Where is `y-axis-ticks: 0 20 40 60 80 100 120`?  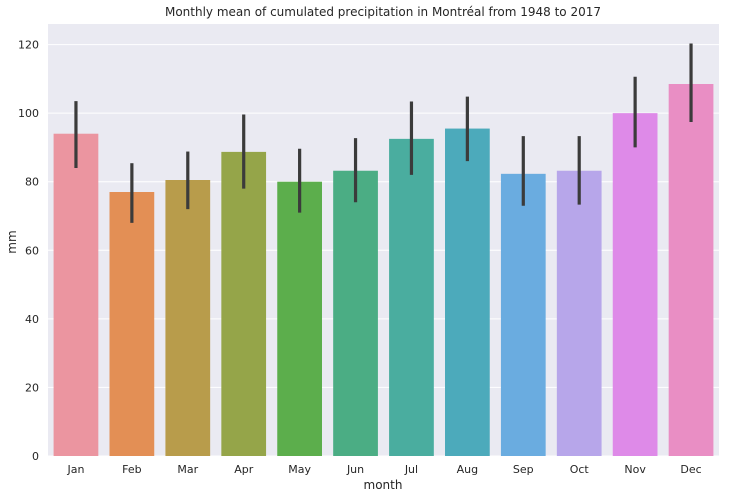 y-axis-ticks: 0 20 40 60 80 100 120 is located at coordinates (28, 251).